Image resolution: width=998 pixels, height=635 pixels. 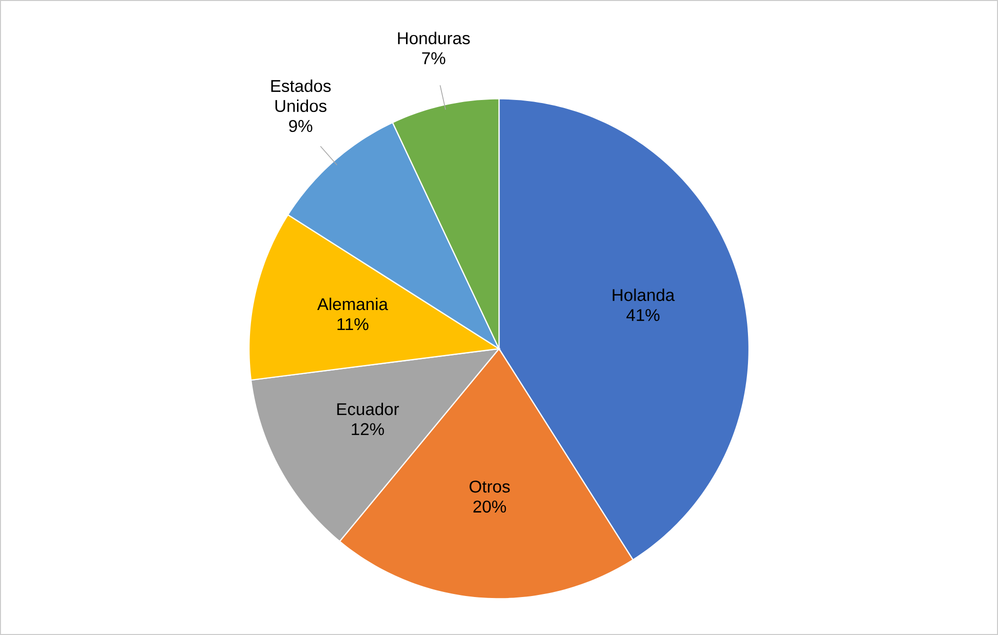 What do you see at coordinates (643, 315) in the screenshot?
I see `data-label: 41%` at bounding box center [643, 315].